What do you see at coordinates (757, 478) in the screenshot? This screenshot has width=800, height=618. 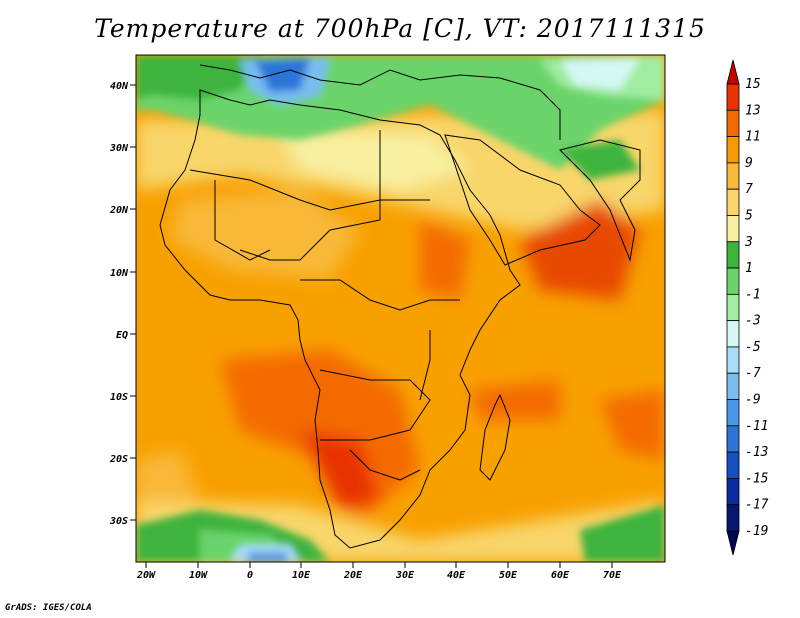 I see `colorbar-label: -15` at bounding box center [757, 478].